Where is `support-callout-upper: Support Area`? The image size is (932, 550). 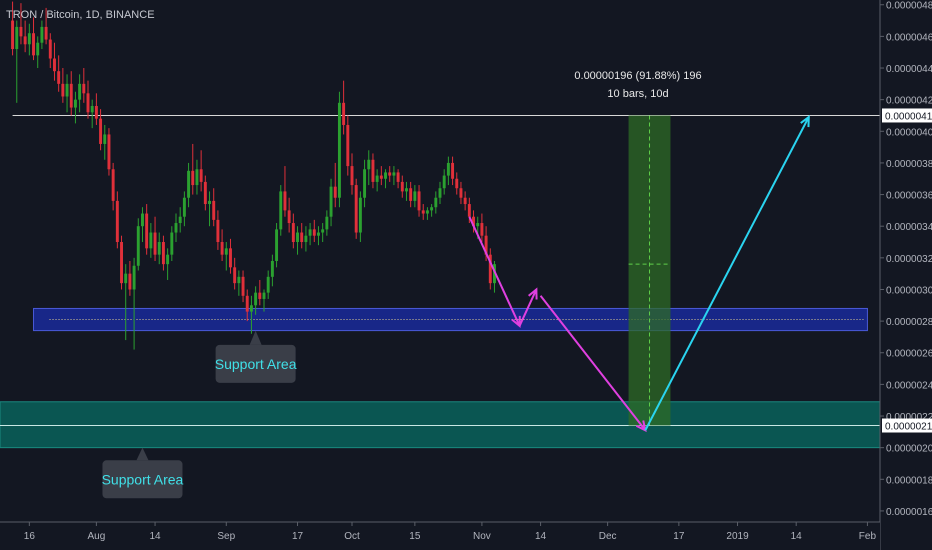 support-callout-upper: Support Area is located at coordinates (256, 356).